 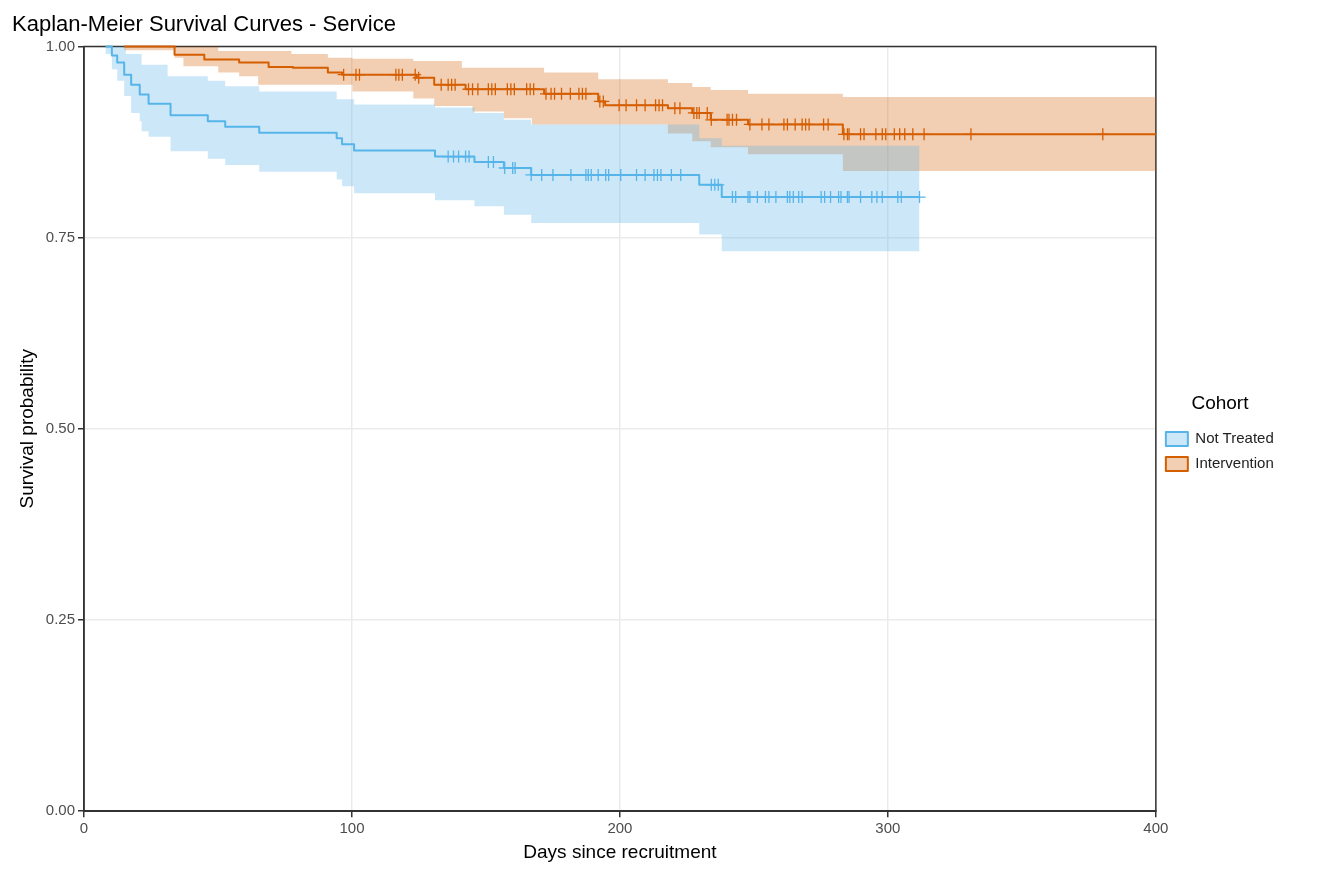 I want to click on x-tick-label: 0, so click(x=84, y=828).